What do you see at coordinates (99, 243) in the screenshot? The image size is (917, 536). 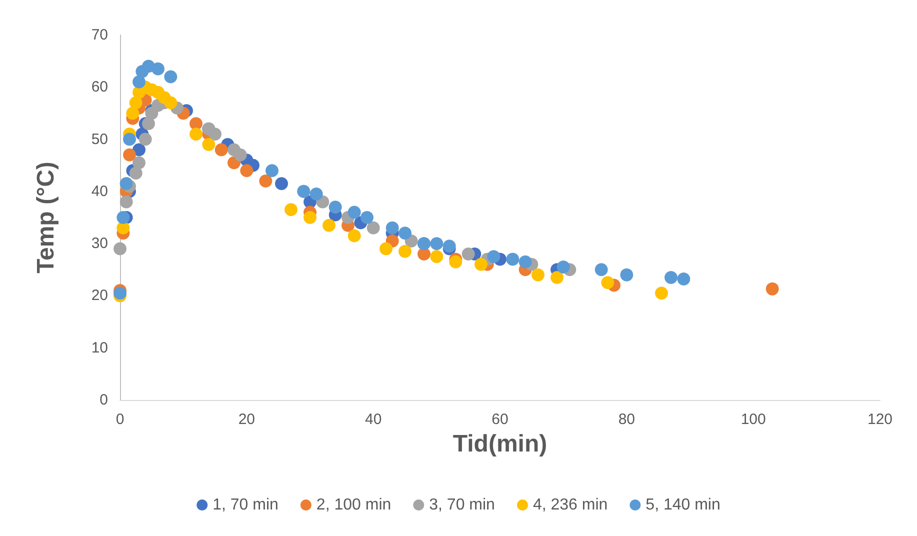 I see `y-tick-label: 30` at bounding box center [99, 243].